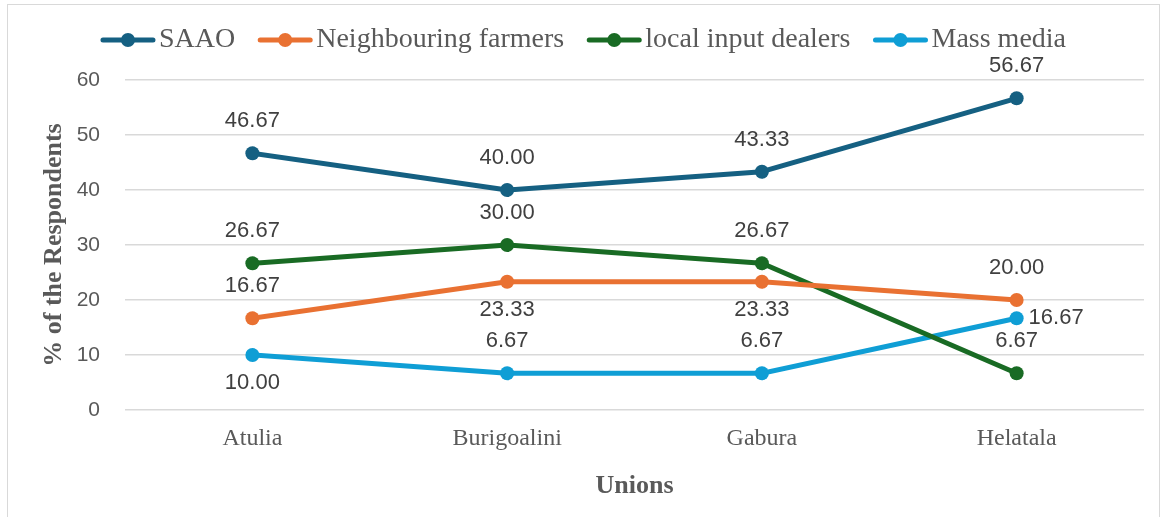 This screenshot has width=1166, height=517. I want to click on y-tick-label: 20, so click(88, 298).